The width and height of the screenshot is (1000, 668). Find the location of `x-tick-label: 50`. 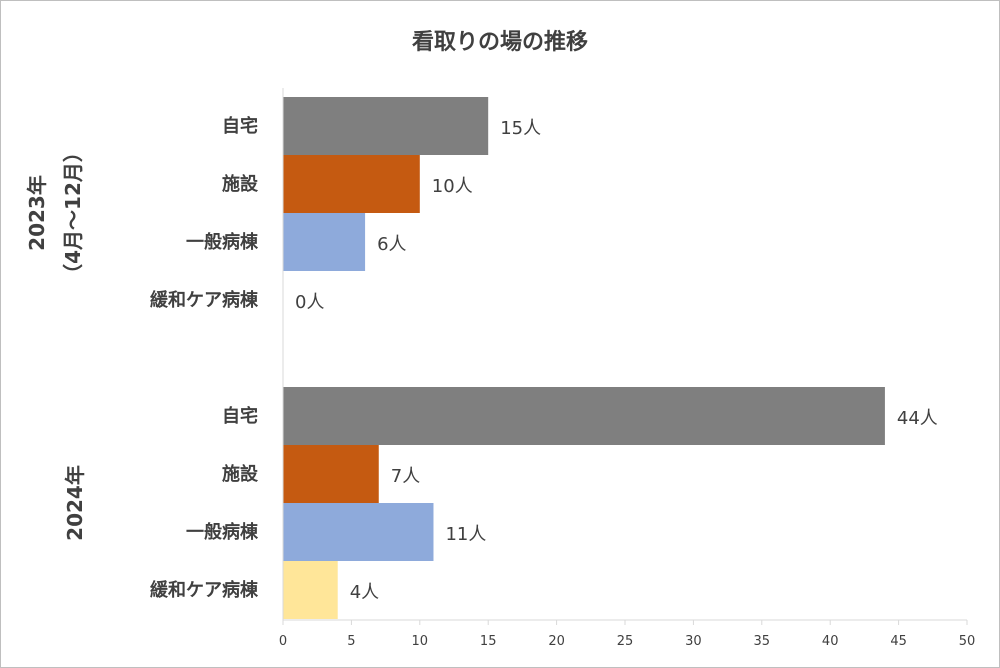

x-tick-label: 50 is located at coordinates (967, 641).